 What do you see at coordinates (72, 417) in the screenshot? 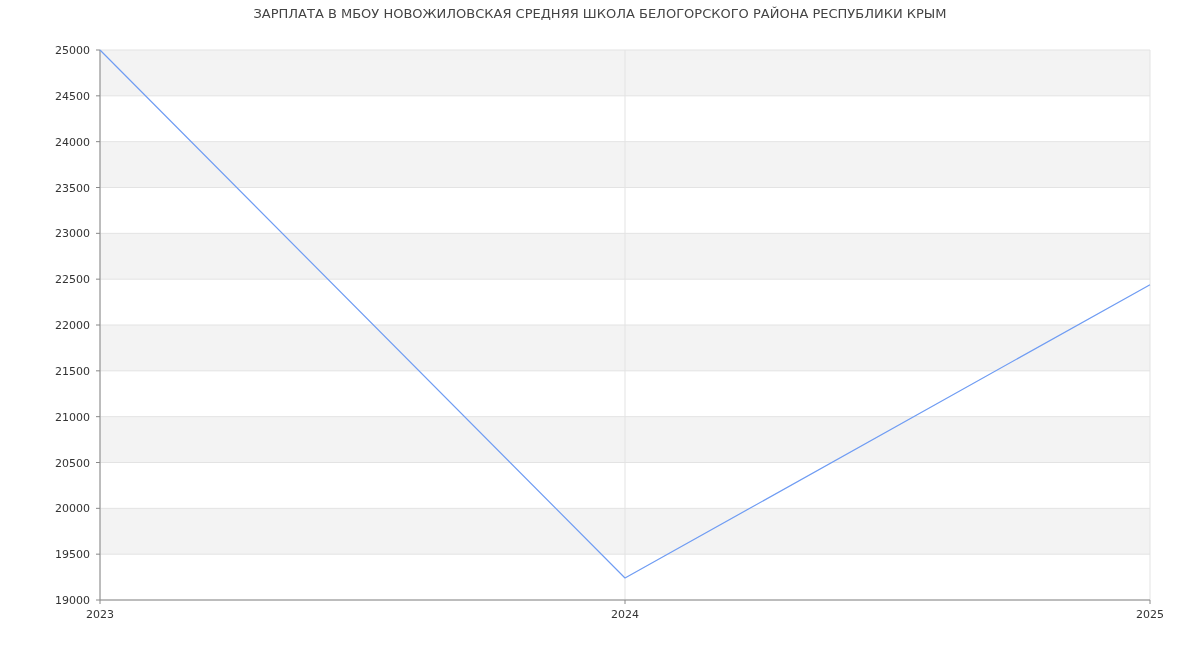
I see `y-tick-label: 21000` at bounding box center [72, 417].